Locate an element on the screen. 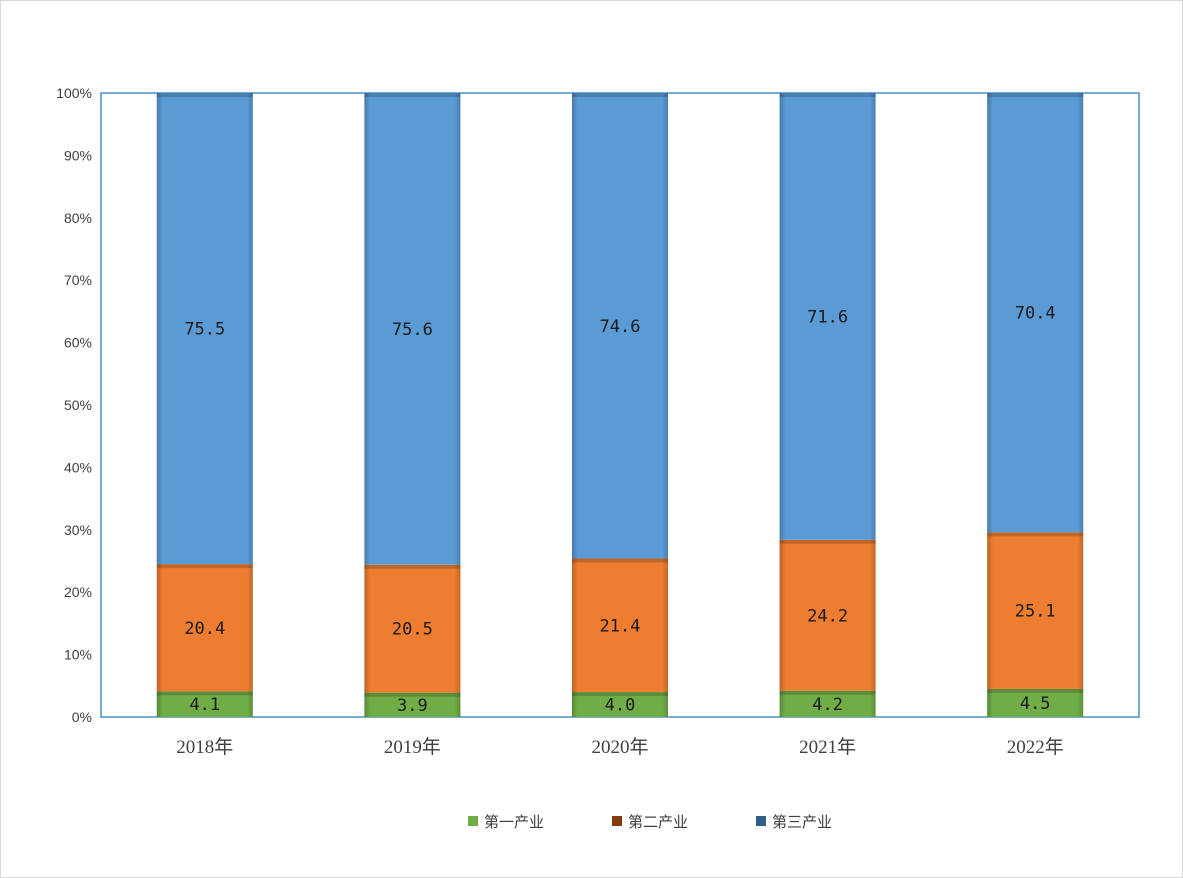  data-label: 4.2 is located at coordinates (827, 705).